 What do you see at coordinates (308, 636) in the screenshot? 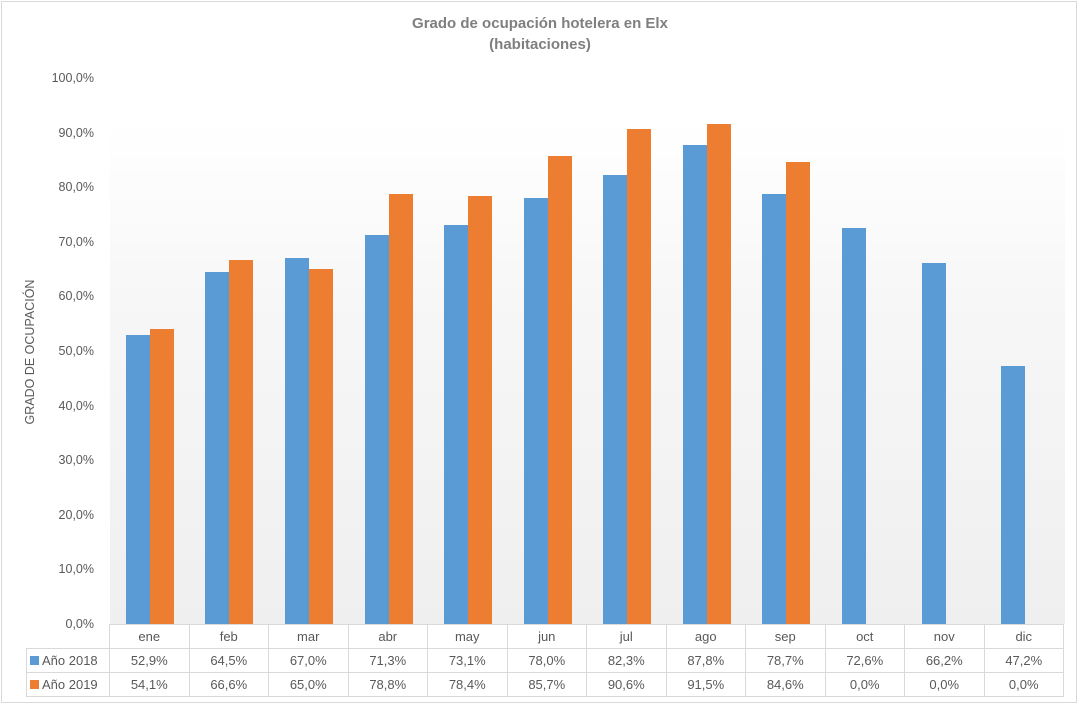
I see `category-label: mar` at bounding box center [308, 636].